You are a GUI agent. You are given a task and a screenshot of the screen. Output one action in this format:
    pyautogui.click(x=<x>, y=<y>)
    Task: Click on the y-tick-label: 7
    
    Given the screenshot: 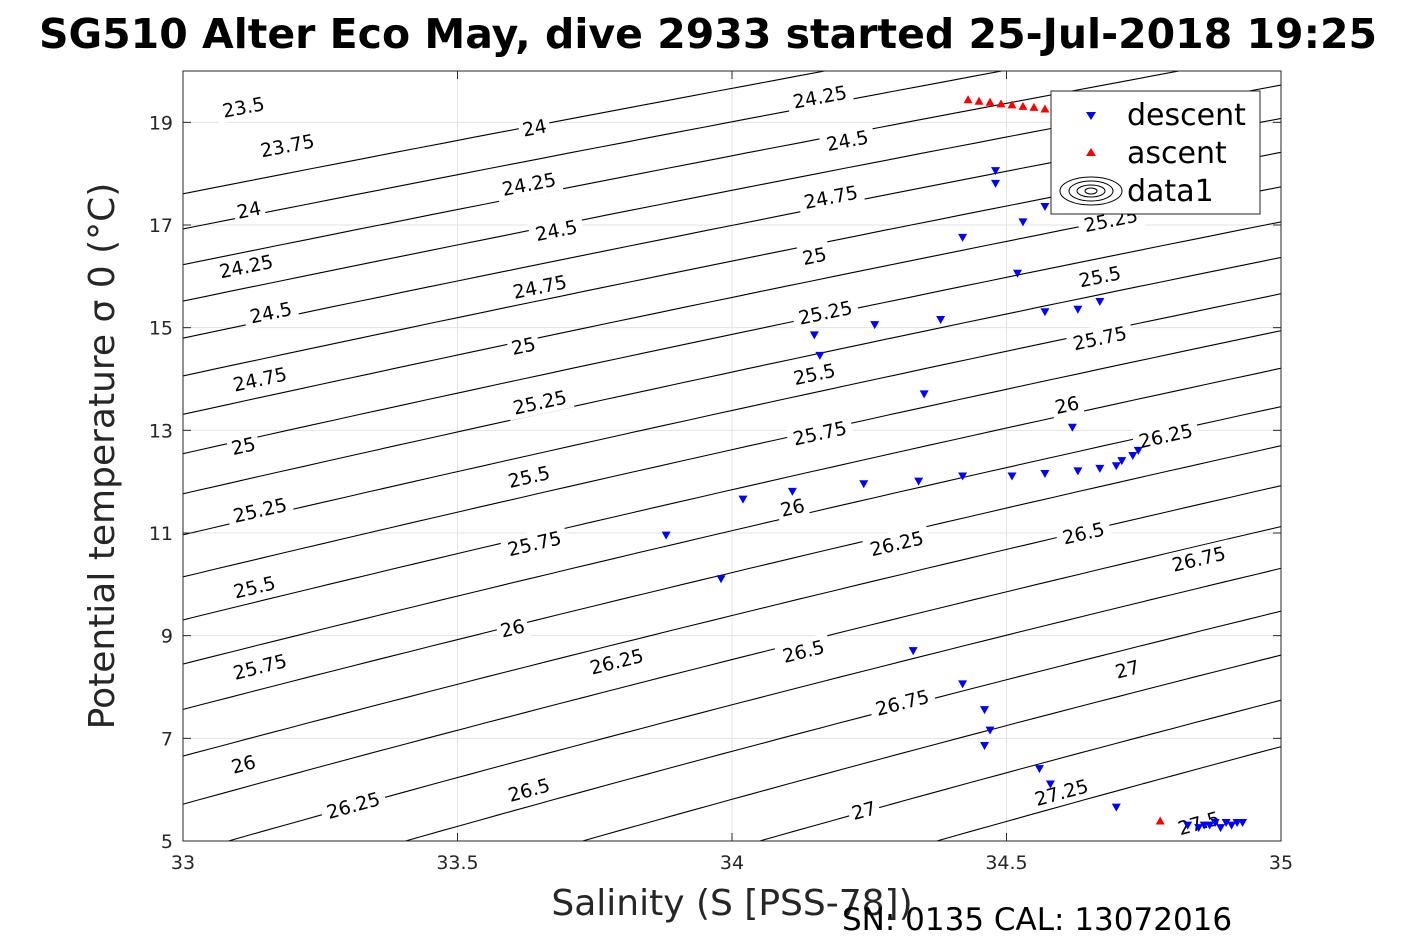 What is the action you would take?
    pyautogui.click(x=167, y=739)
    